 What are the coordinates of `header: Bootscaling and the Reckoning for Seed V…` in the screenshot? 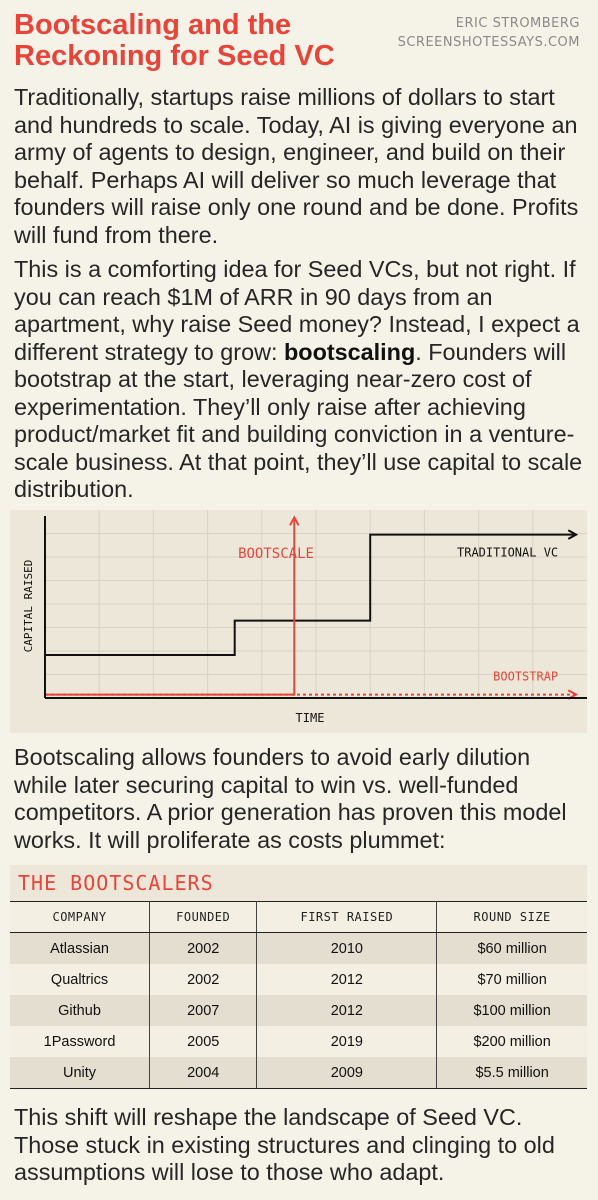 It's located at (299, 38).